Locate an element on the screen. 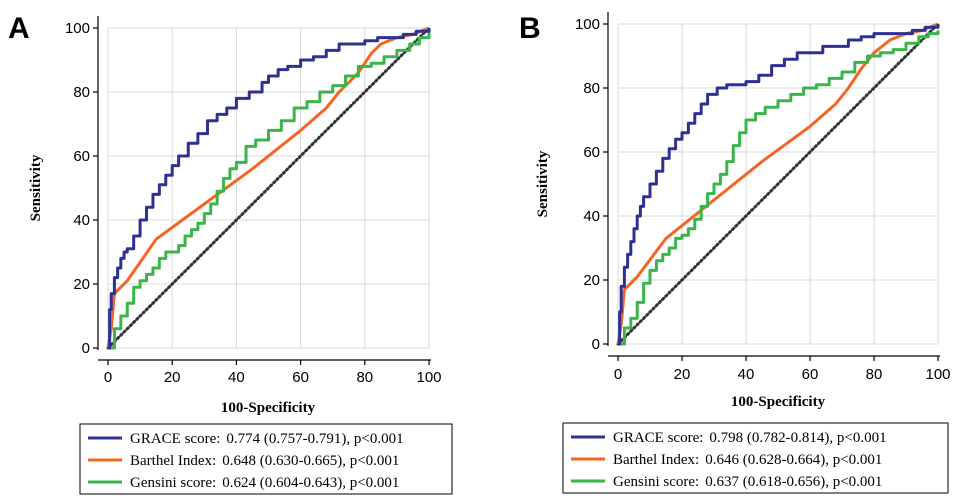 Image resolution: width=953 pixels, height=498 pixels. panel-b-y-tick-labels: 0 20 40 60 80 100 is located at coordinates (591, 184).